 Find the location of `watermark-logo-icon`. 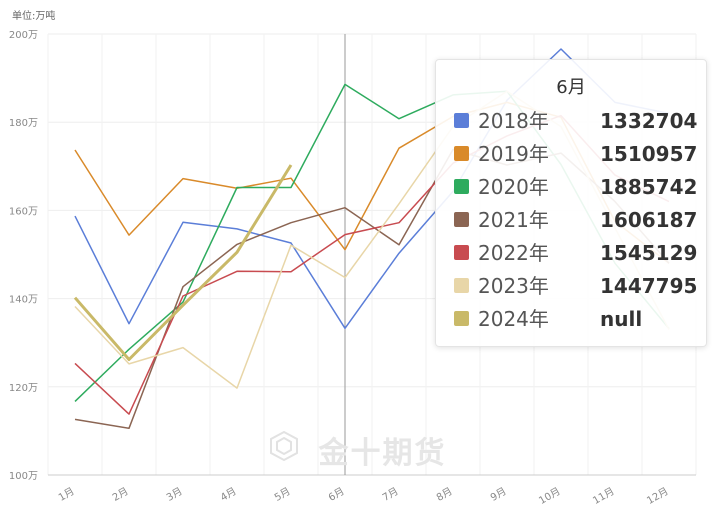

watermark-logo-icon is located at coordinates (284, 450).